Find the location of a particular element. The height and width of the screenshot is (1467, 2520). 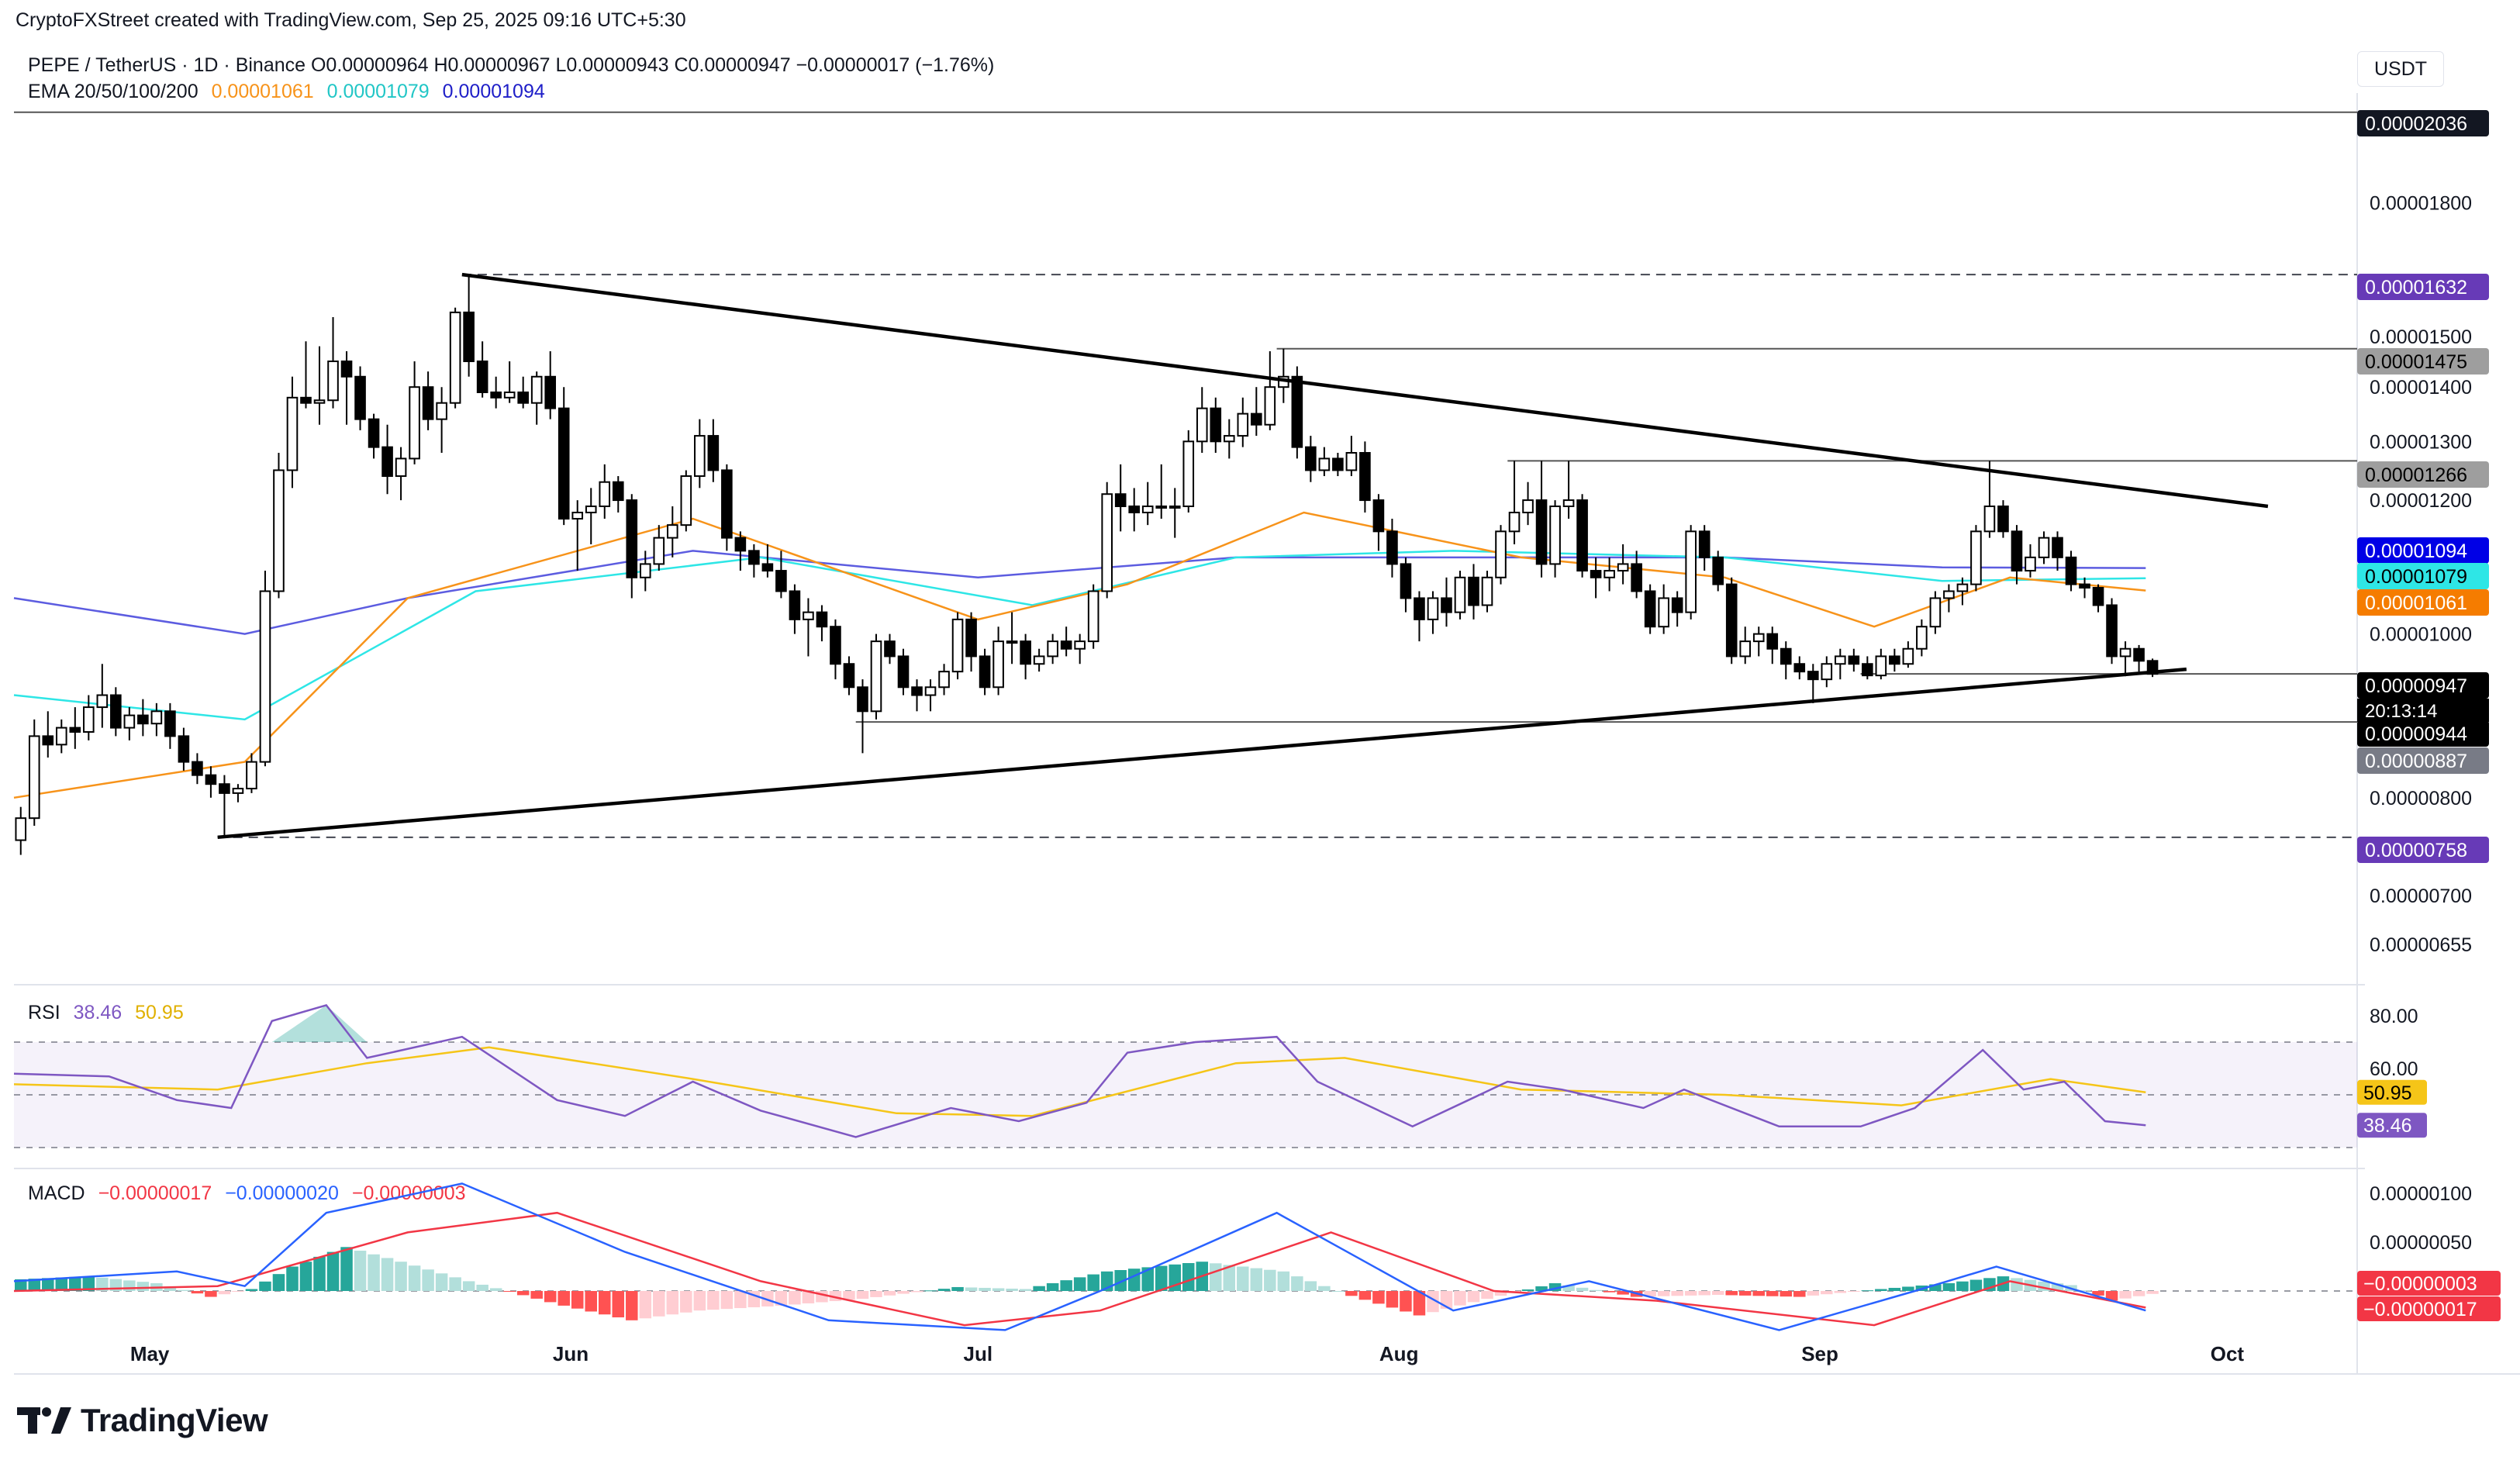

rsi-tick-label: 60.00 is located at coordinates (2394, 1069).